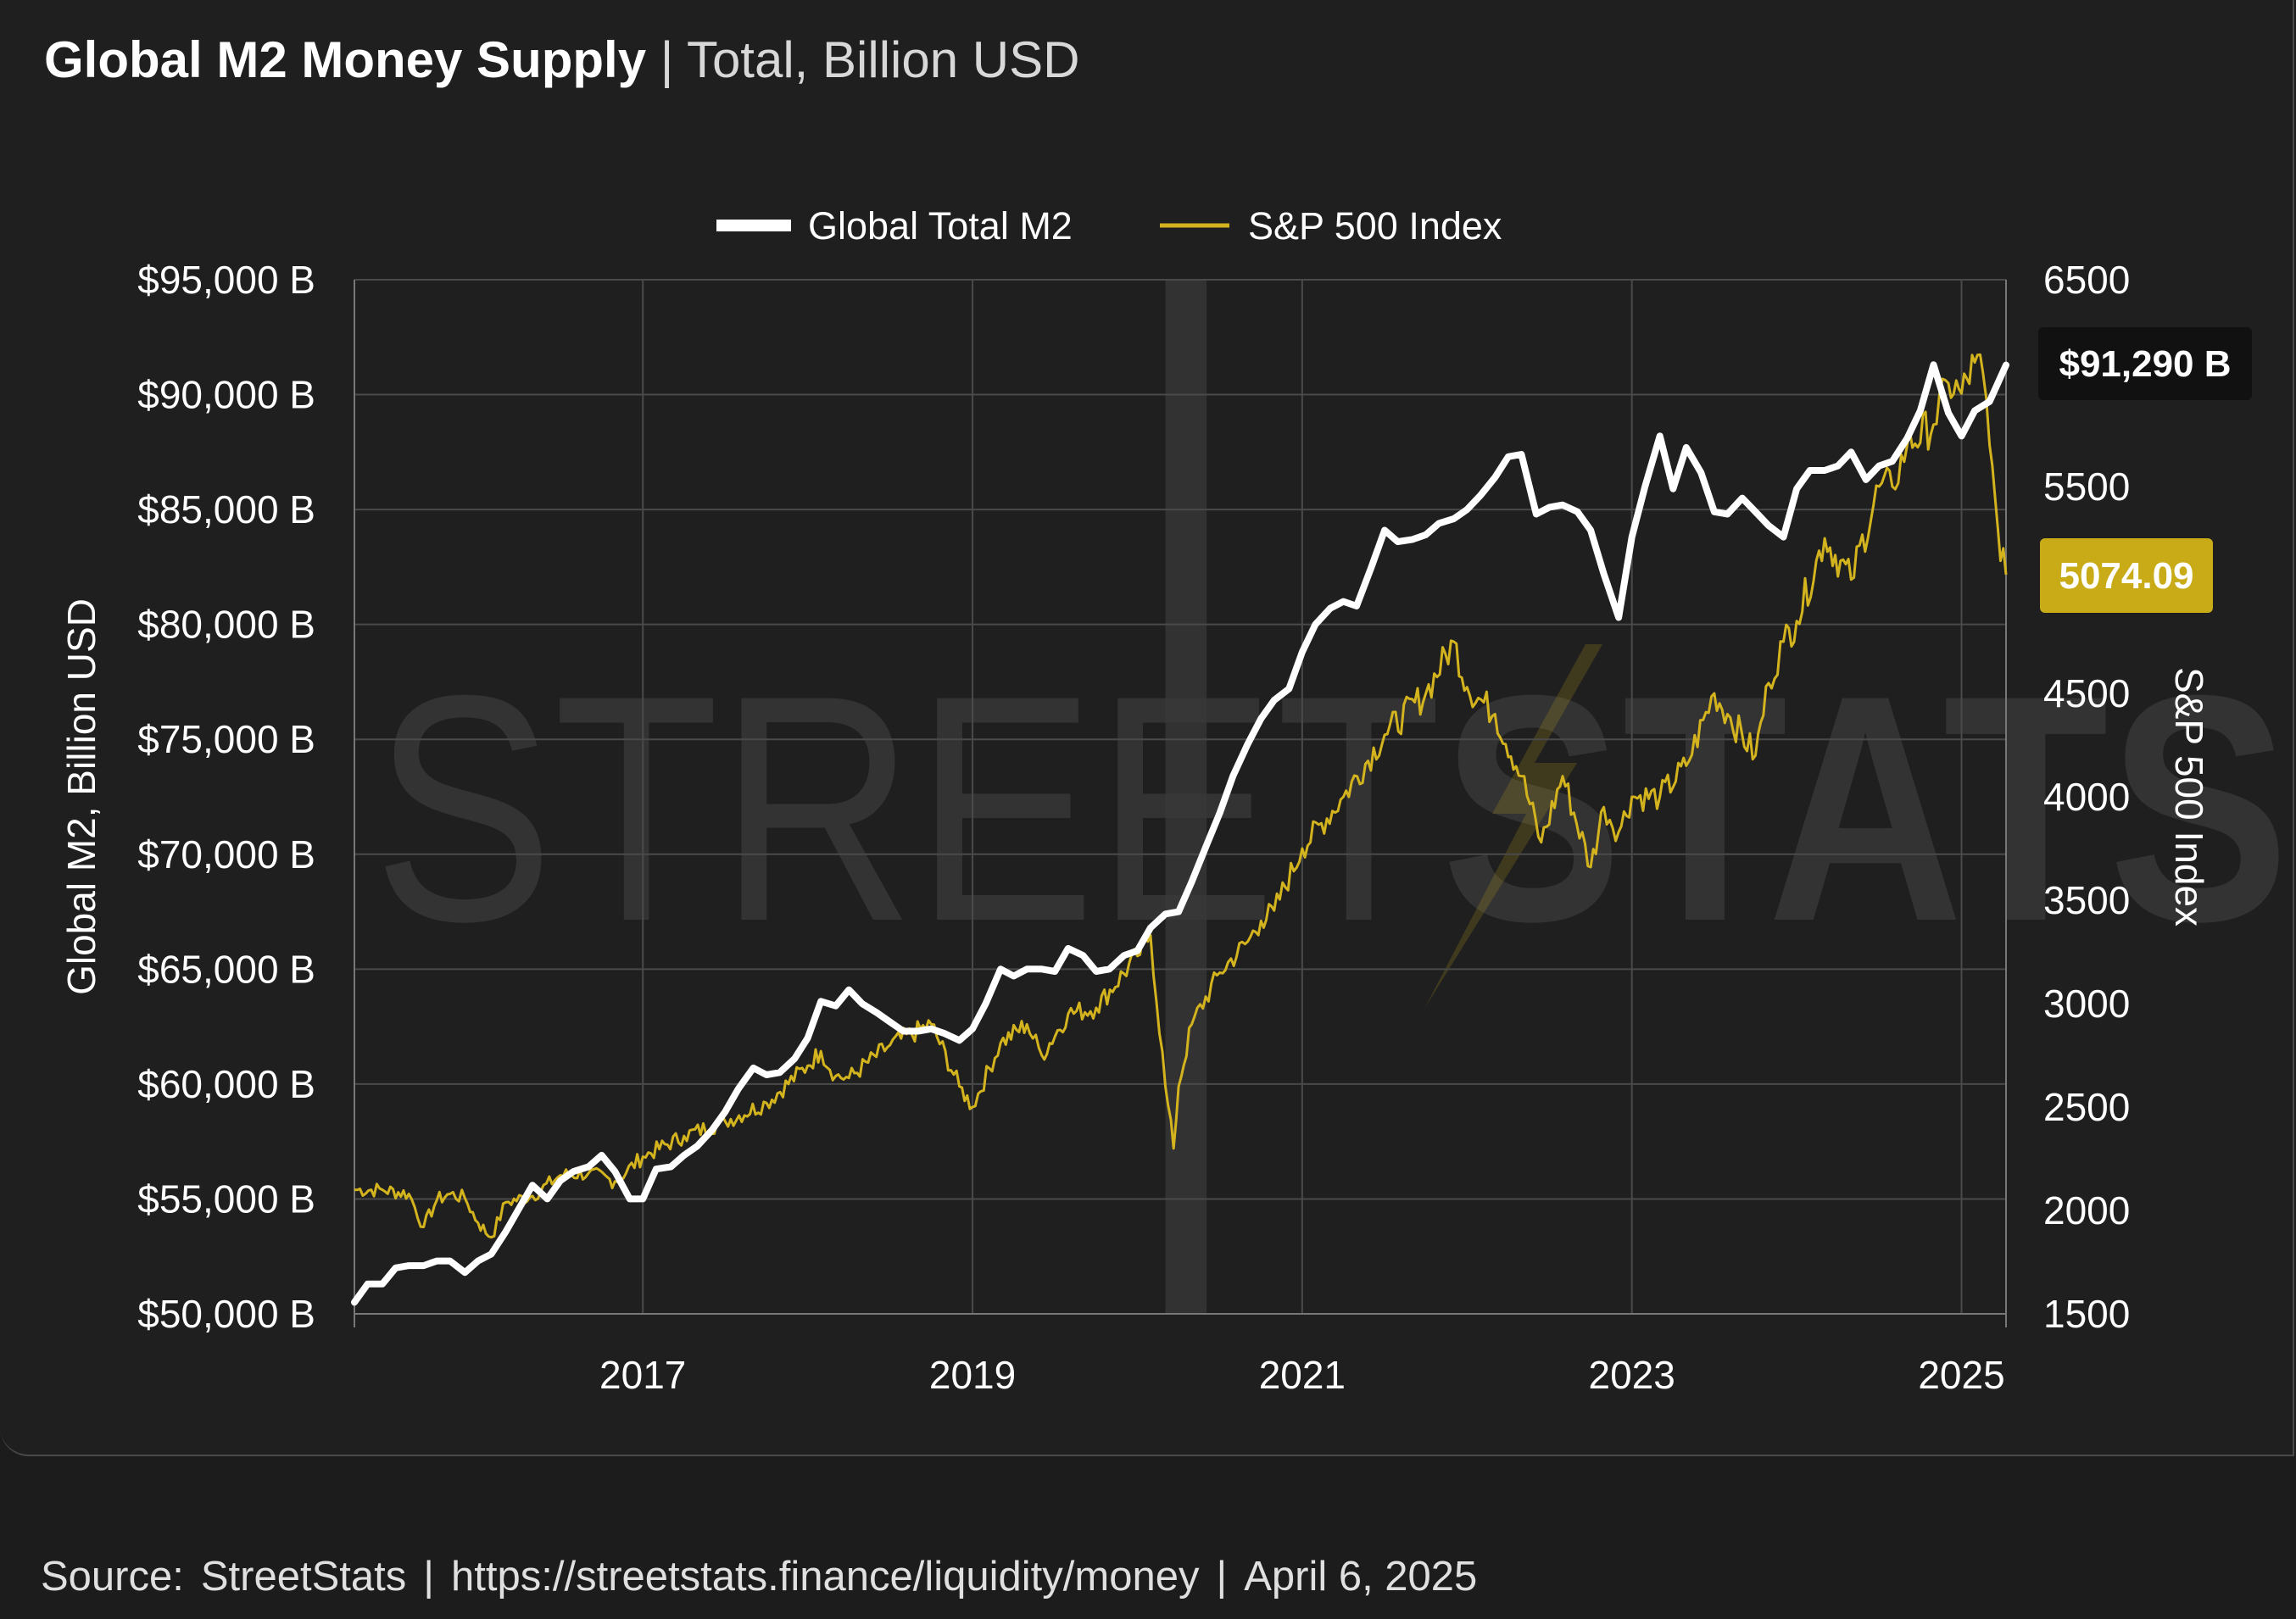  Describe the element at coordinates (1632, 1375) in the screenshot. I see `x-tick-label: 2023` at that location.